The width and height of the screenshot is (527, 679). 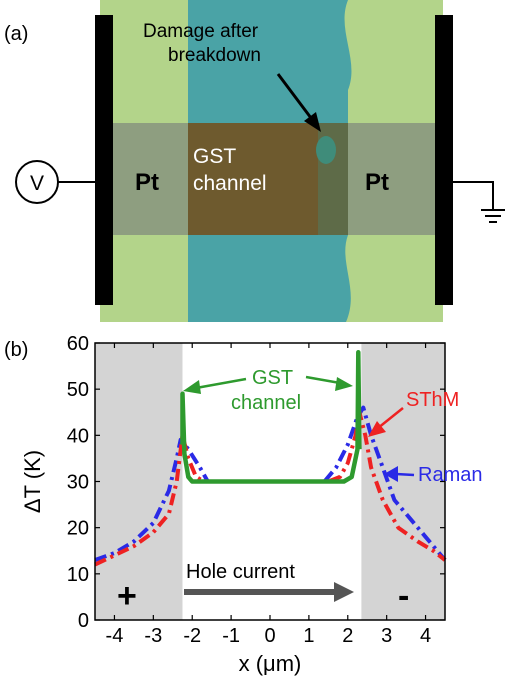 I want to click on series-line-gst-channel, so click(x=271, y=416).